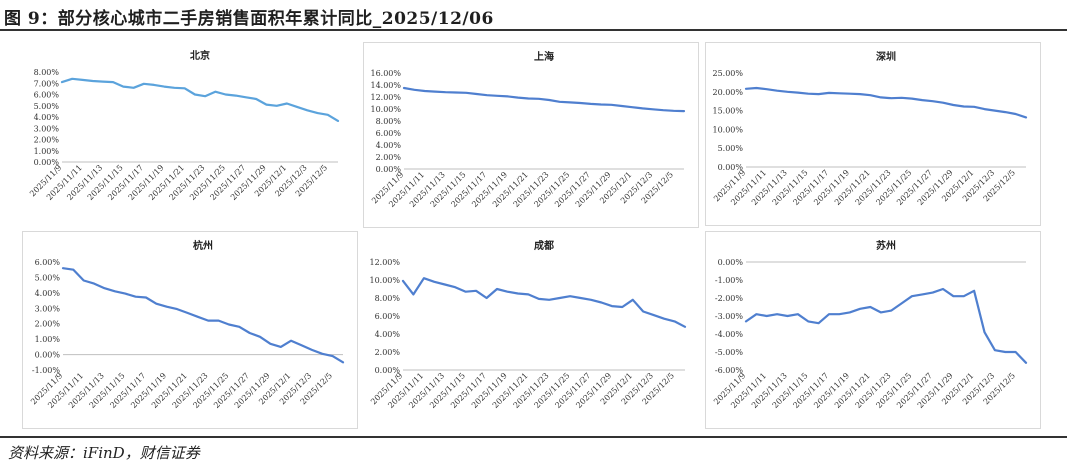 The image size is (1067, 465). Describe the element at coordinates (886, 245) in the screenshot. I see `chart-title: 苏州` at that location.